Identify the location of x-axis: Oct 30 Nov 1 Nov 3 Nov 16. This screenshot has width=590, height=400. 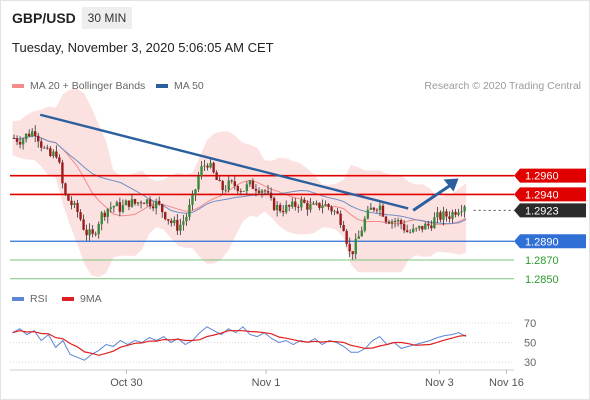
(267, 379).